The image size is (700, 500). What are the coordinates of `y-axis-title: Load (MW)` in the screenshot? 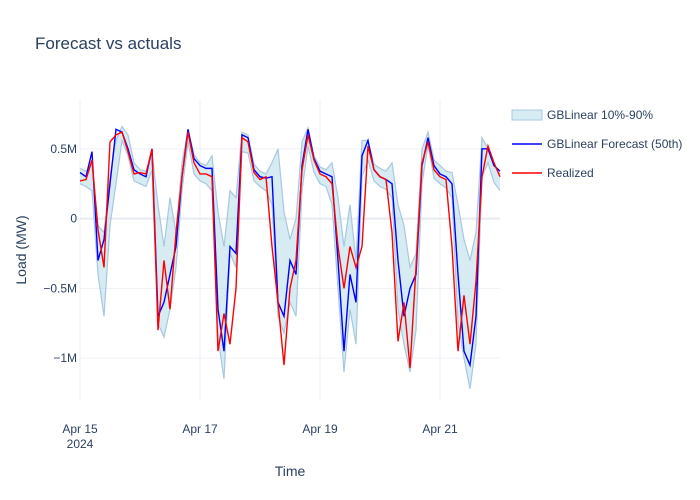 It's located at (21, 249).